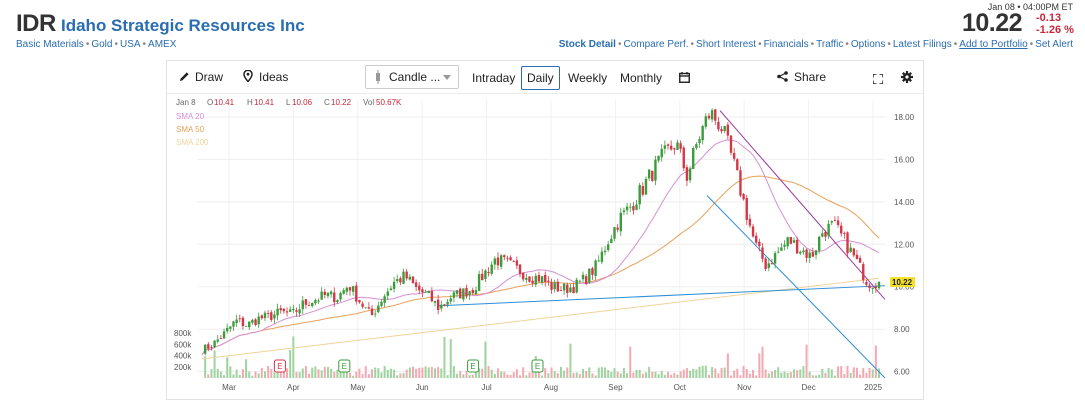  What do you see at coordinates (786, 44) in the screenshot?
I see `link-financials: Financials` at bounding box center [786, 44].